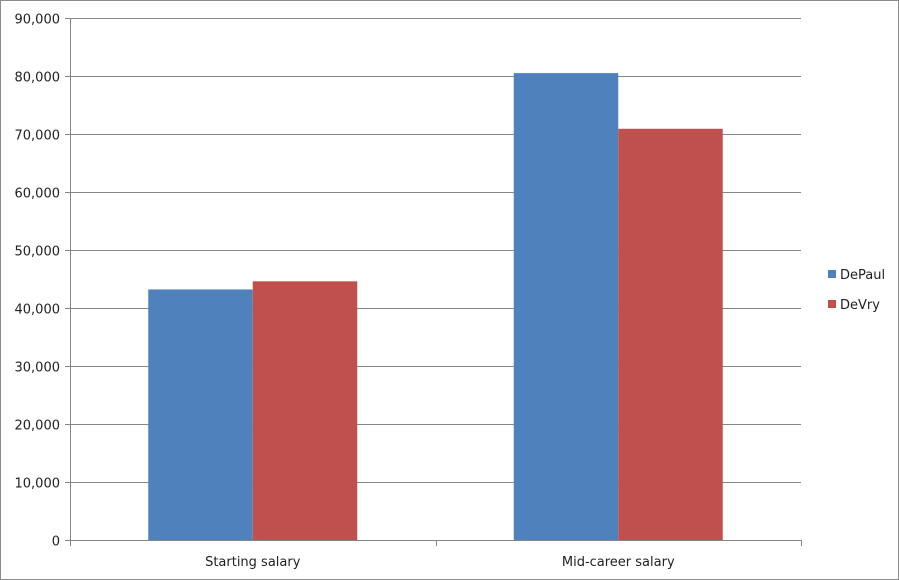  What do you see at coordinates (200, 414) in the screenshot?
I see `bar-depaul-starting` at bounding box center [200, 414].